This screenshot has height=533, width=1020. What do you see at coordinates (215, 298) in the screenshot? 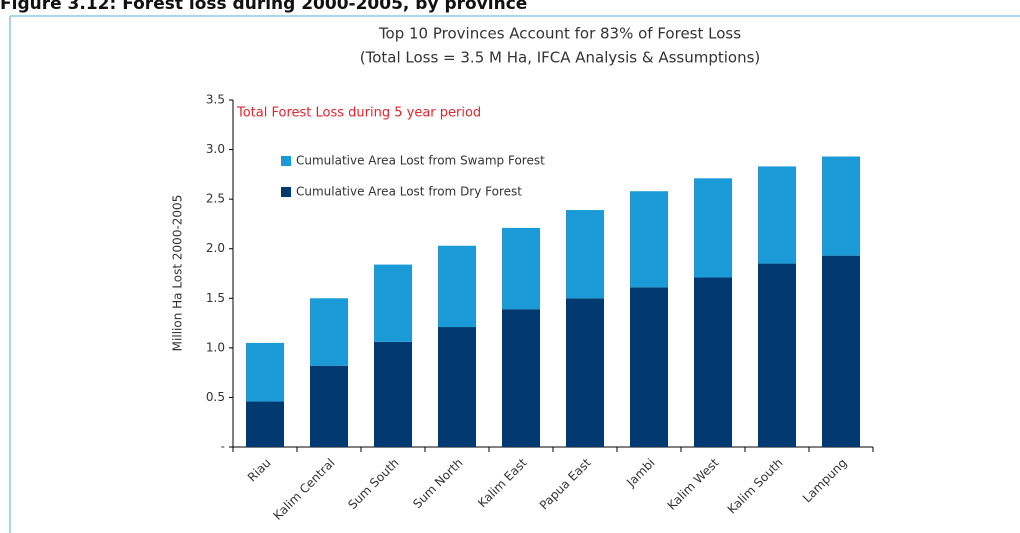
I see `y-tick-label: 1.5` at bounding box center [215, 298].